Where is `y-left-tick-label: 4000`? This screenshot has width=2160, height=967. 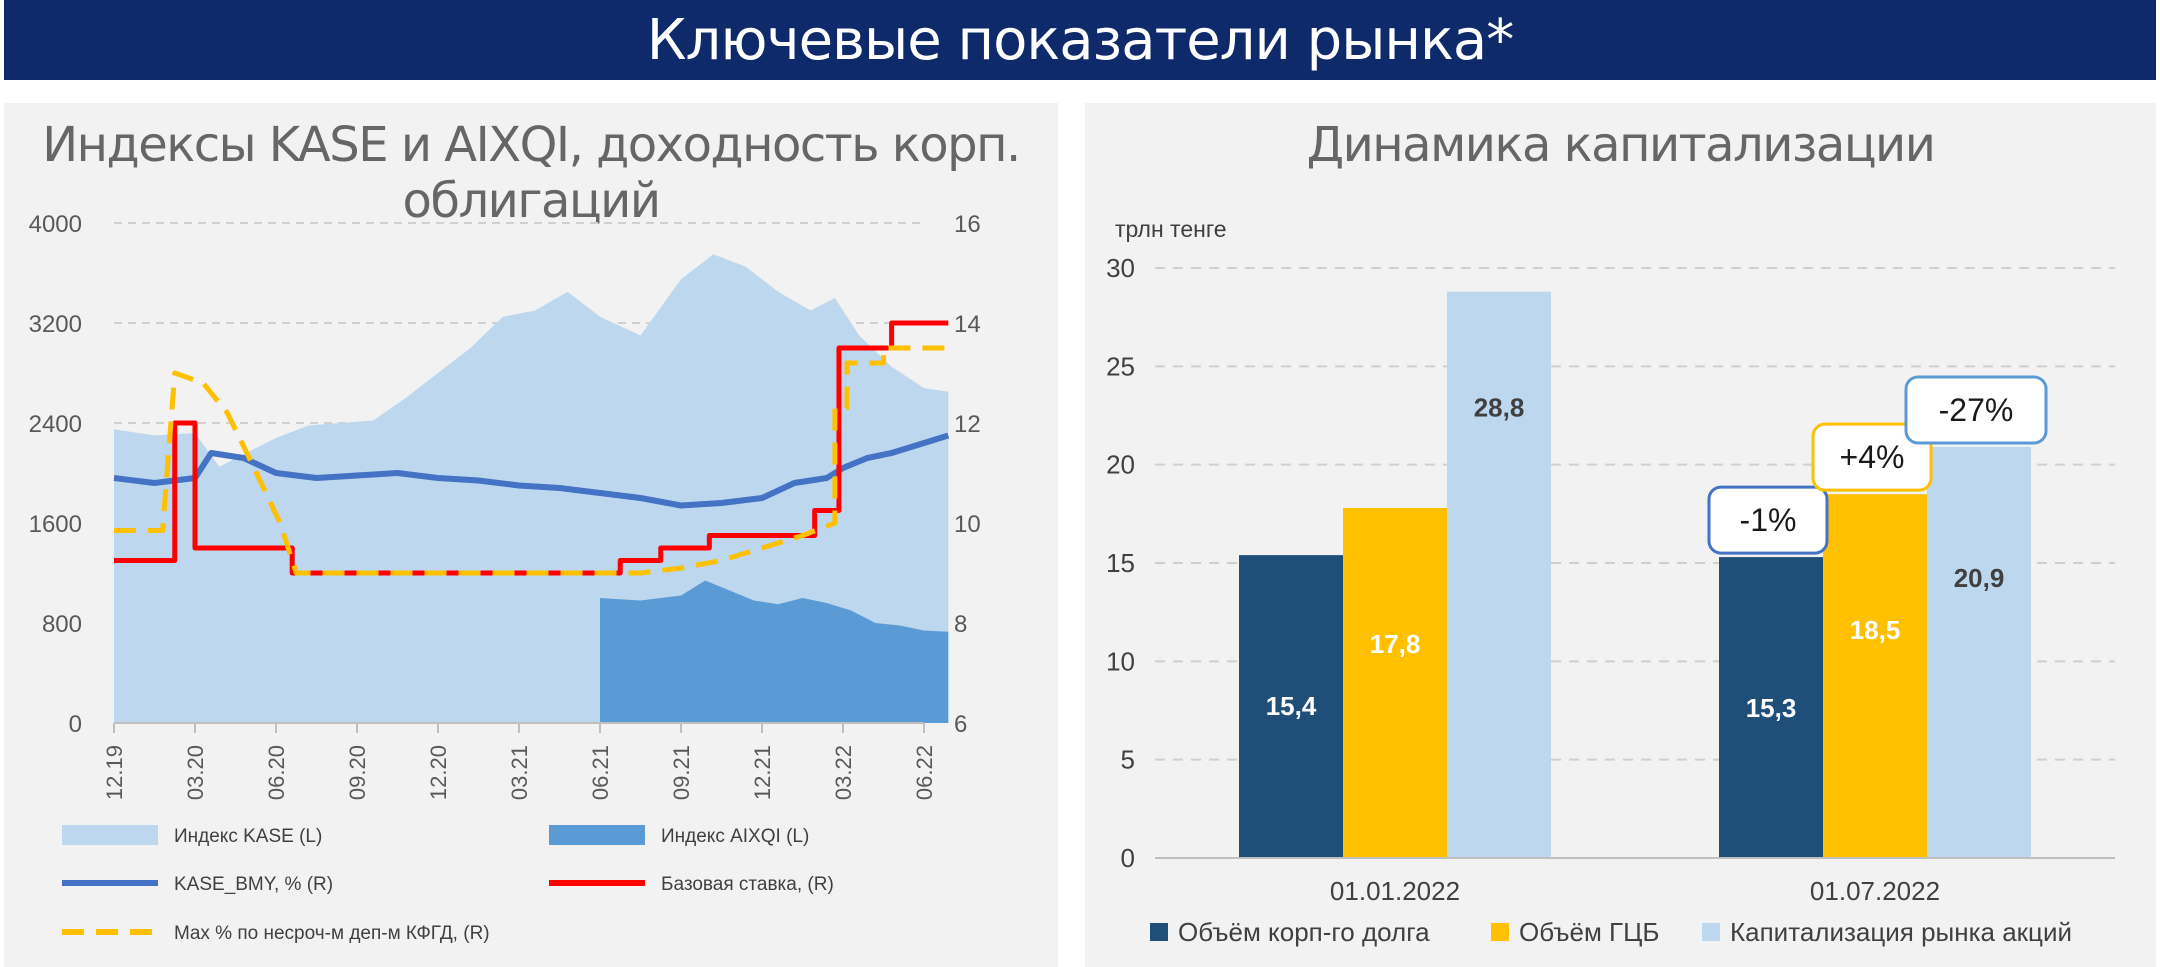 y-left-tick-label: 4000 is located at coordinates (55, 224).